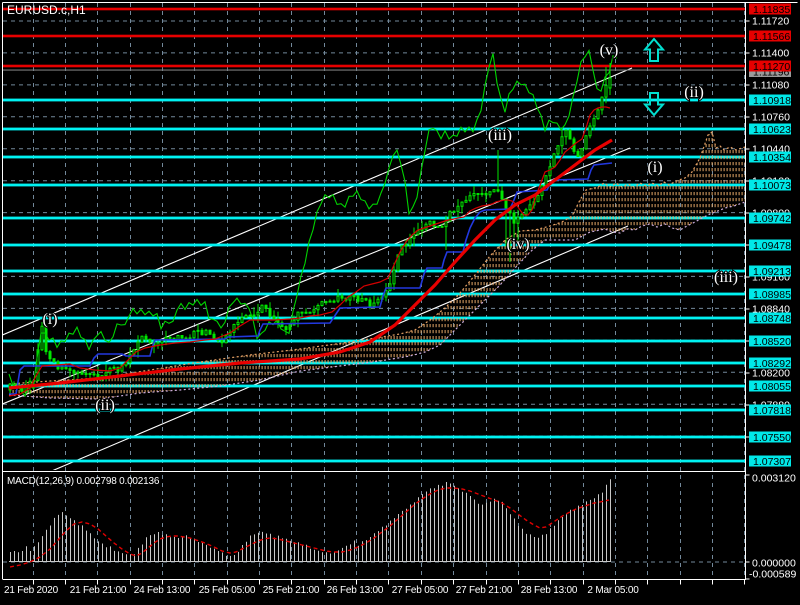  I want to click on svg-text: (iv), so click(517, 244).